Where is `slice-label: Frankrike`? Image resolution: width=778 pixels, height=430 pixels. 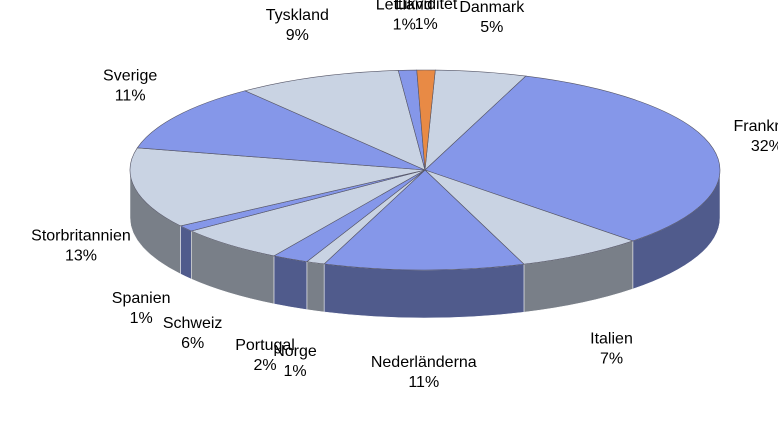
slice-label: Frankrike is located at coordinates (755, 126).